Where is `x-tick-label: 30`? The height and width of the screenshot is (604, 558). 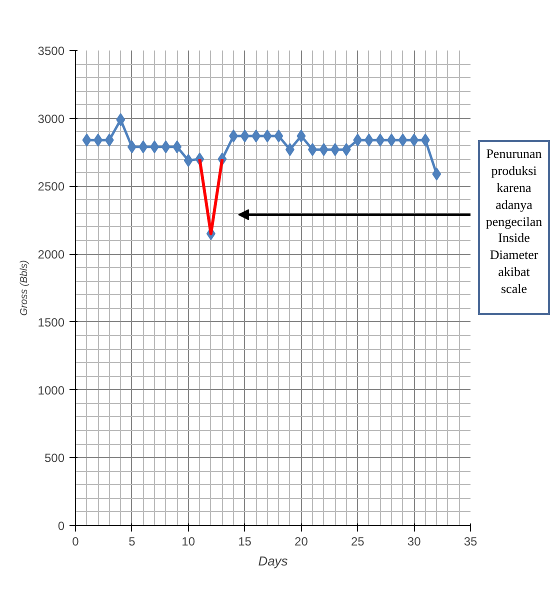 x-tick-label: 30 is located at coordinates (414, 541).